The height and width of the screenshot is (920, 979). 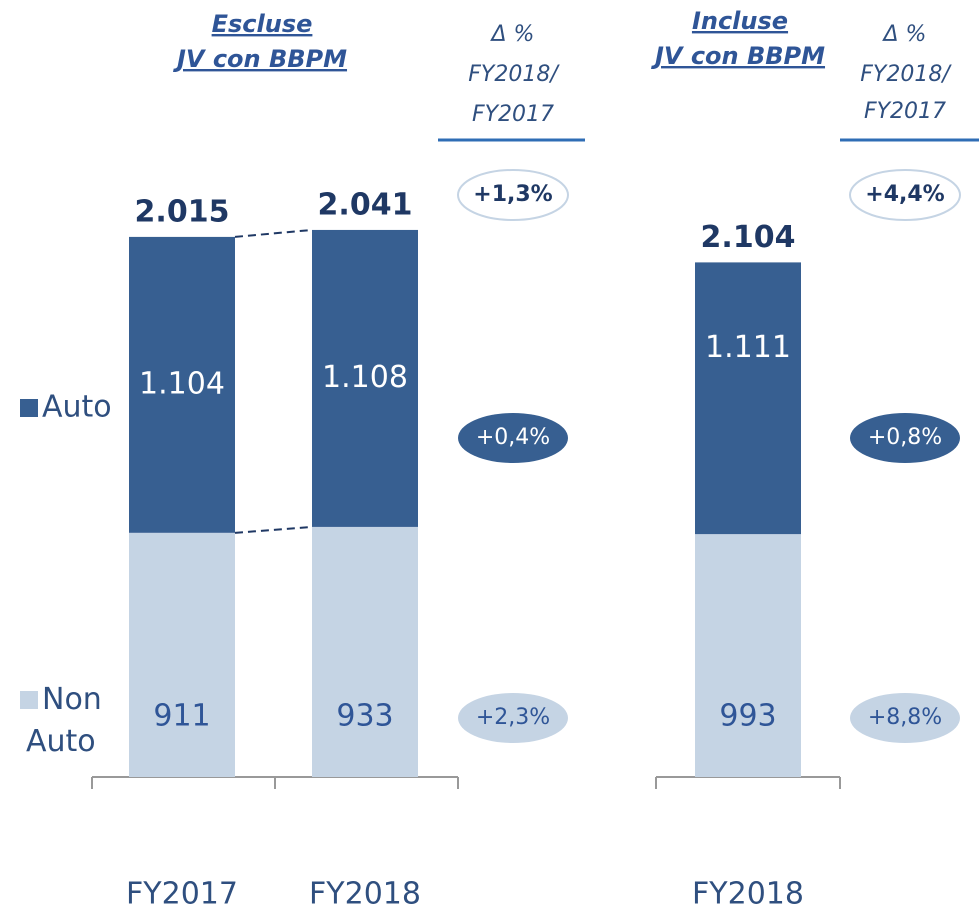 What do you see at coordinates (747, 716) in the screenshot?
I see `value-label: 993` at bounding box center [747, 716].